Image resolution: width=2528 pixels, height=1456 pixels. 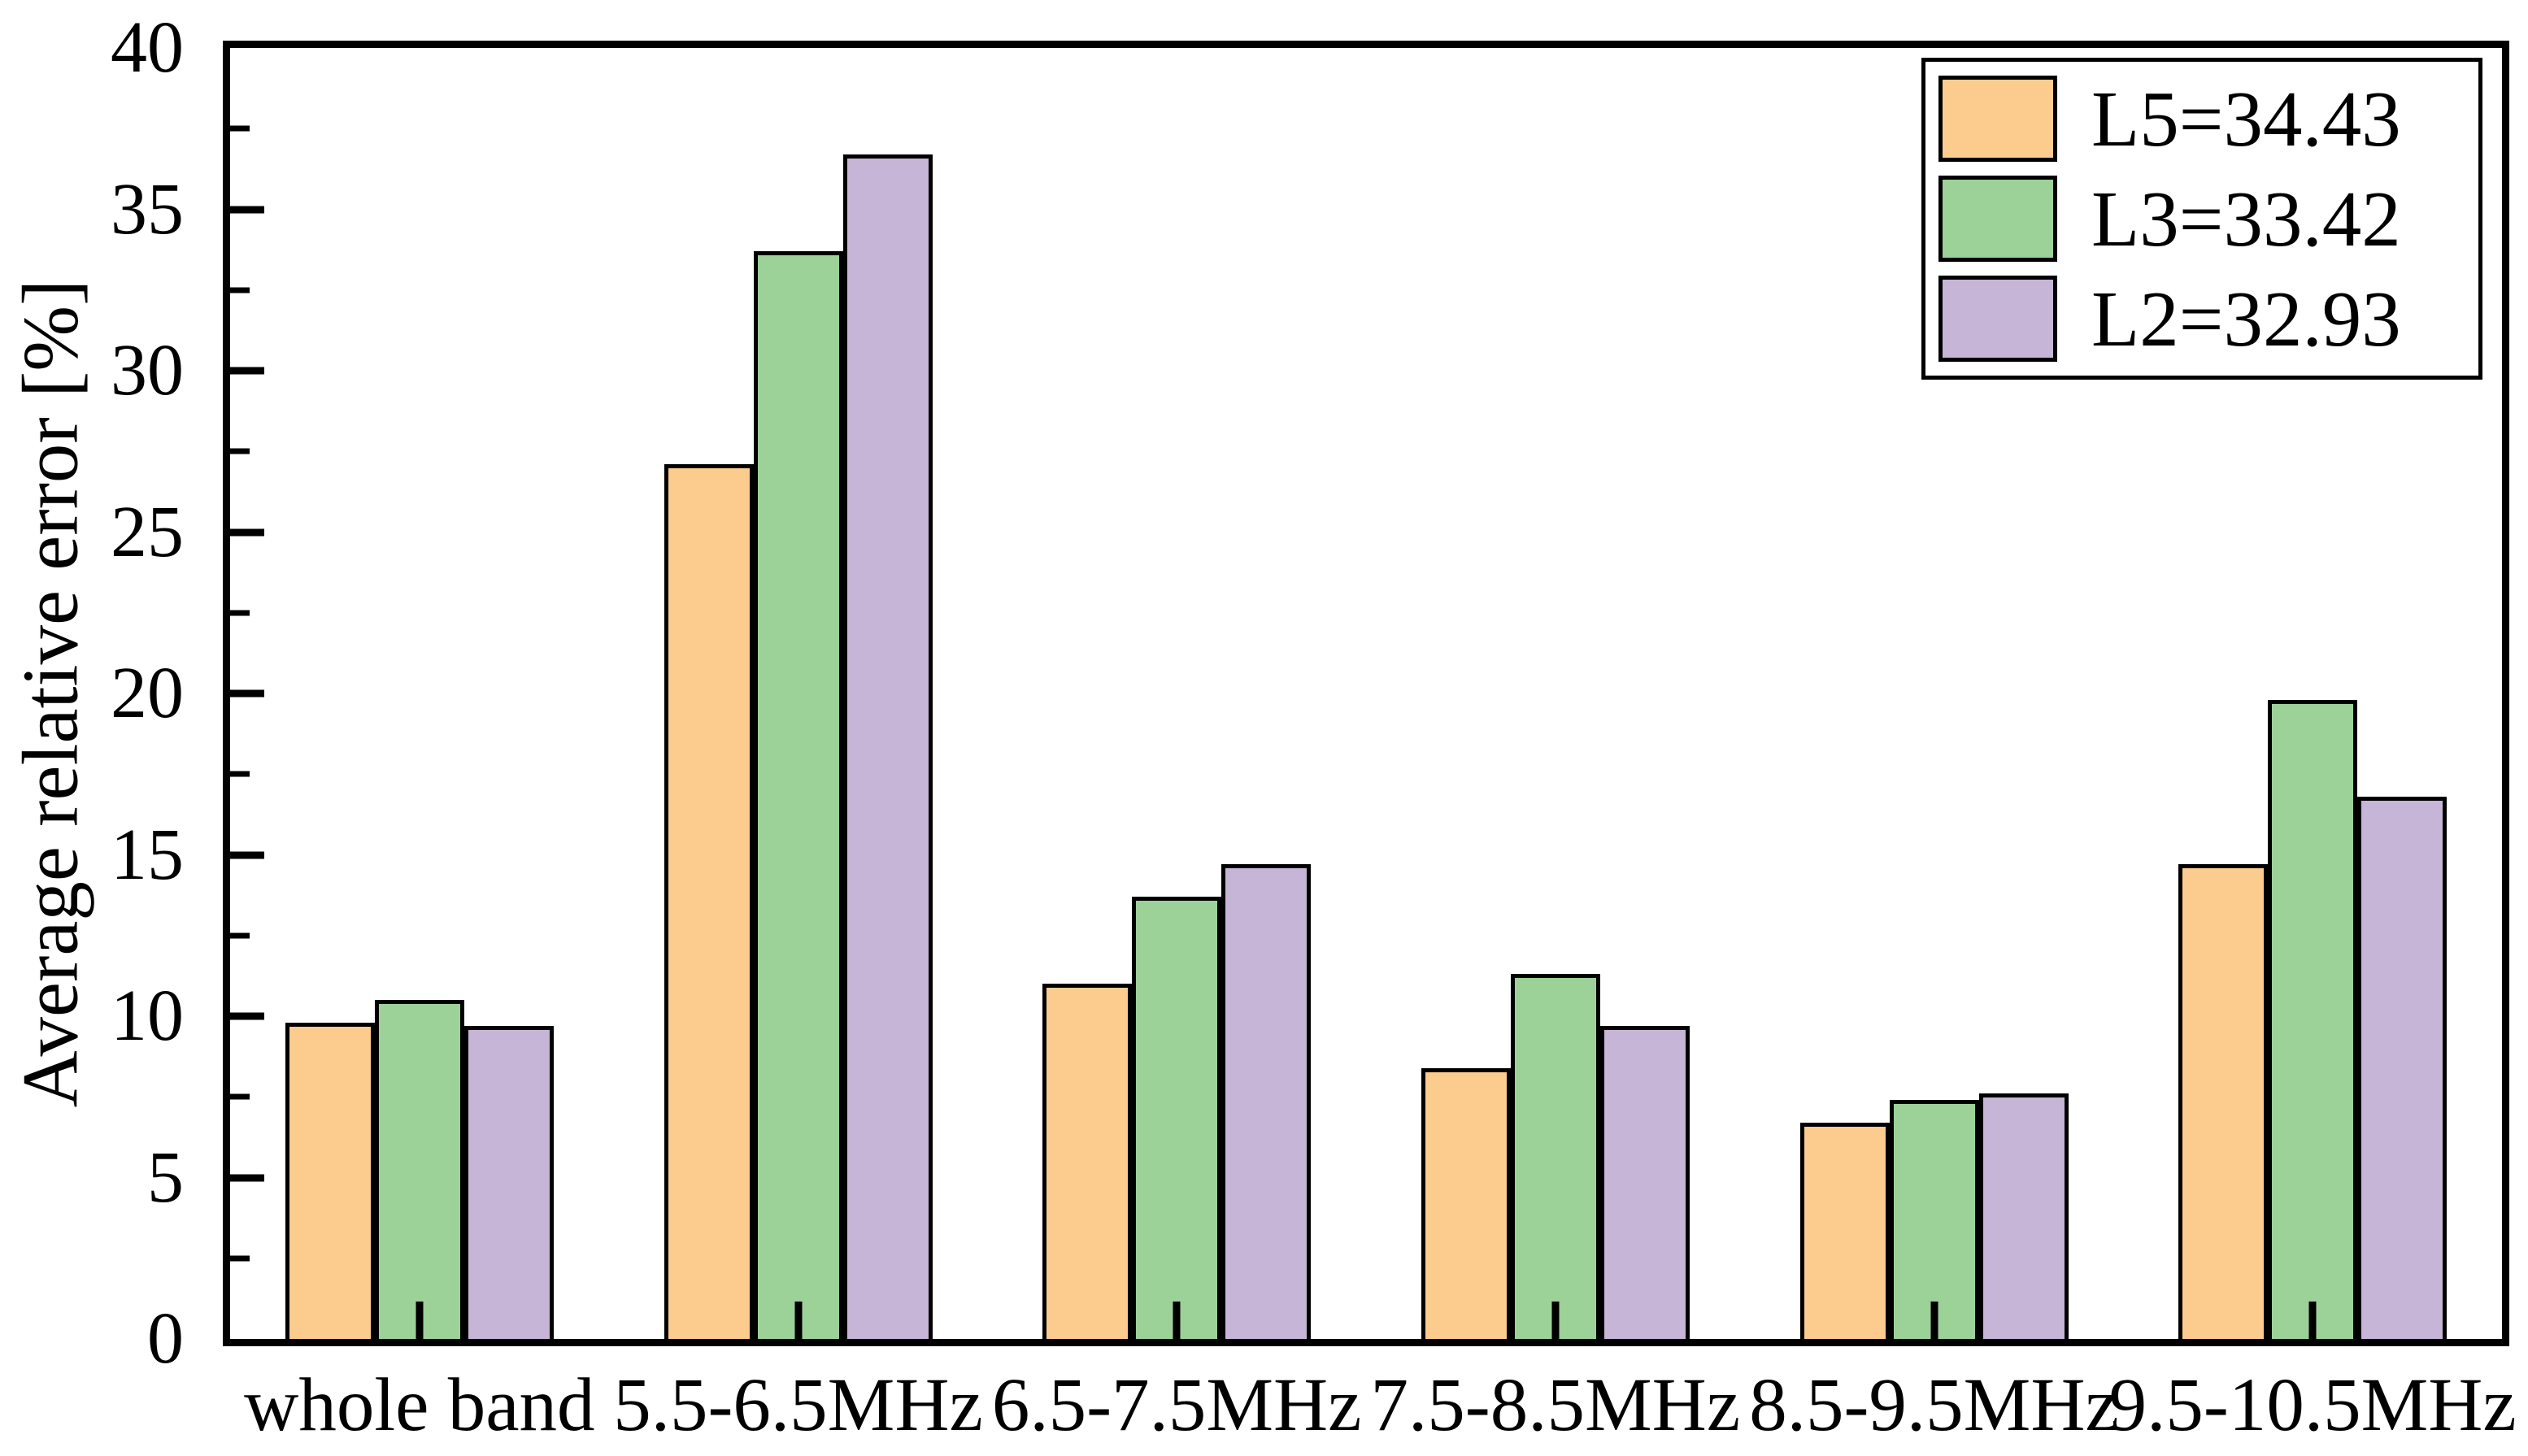 What do you see at coordinates (147, 693) in the screenshot?
I see `y-tick-label: 20` at bounding box center [147, 693].